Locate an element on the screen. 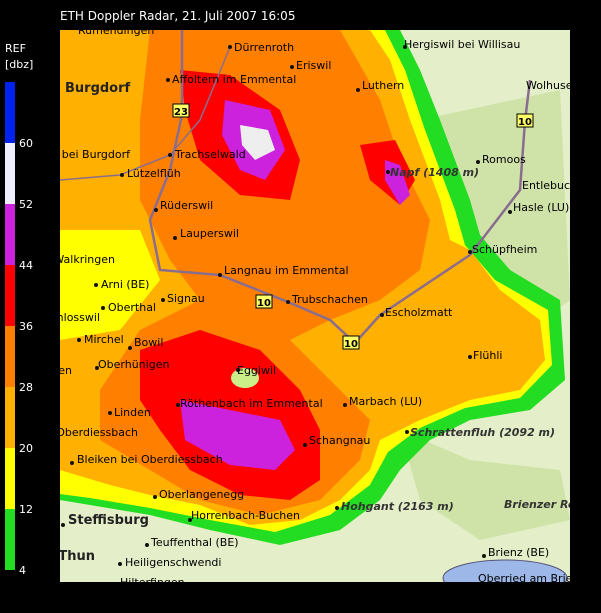 This screenshot has width=601, height=613. place-label: Langnau im Emmental is located at coordinates (286, 270).